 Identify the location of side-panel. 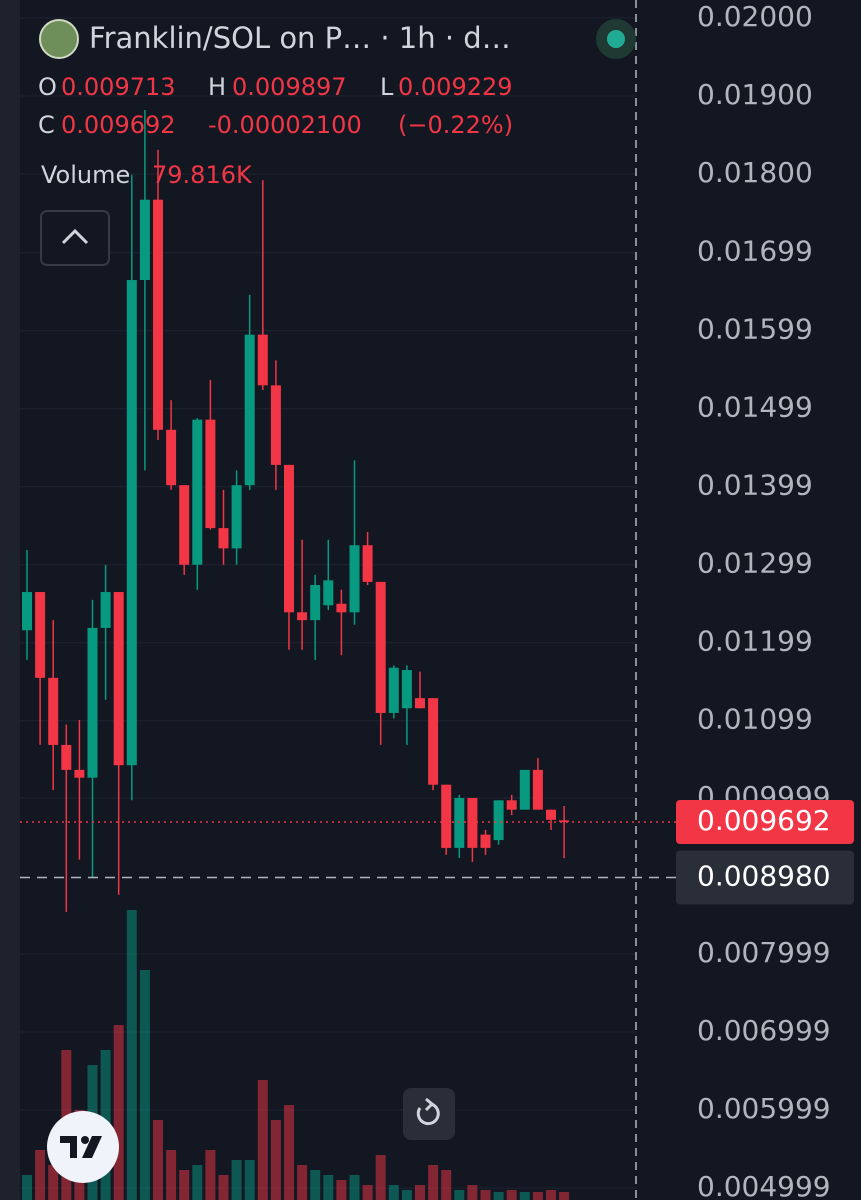
(10, 600).